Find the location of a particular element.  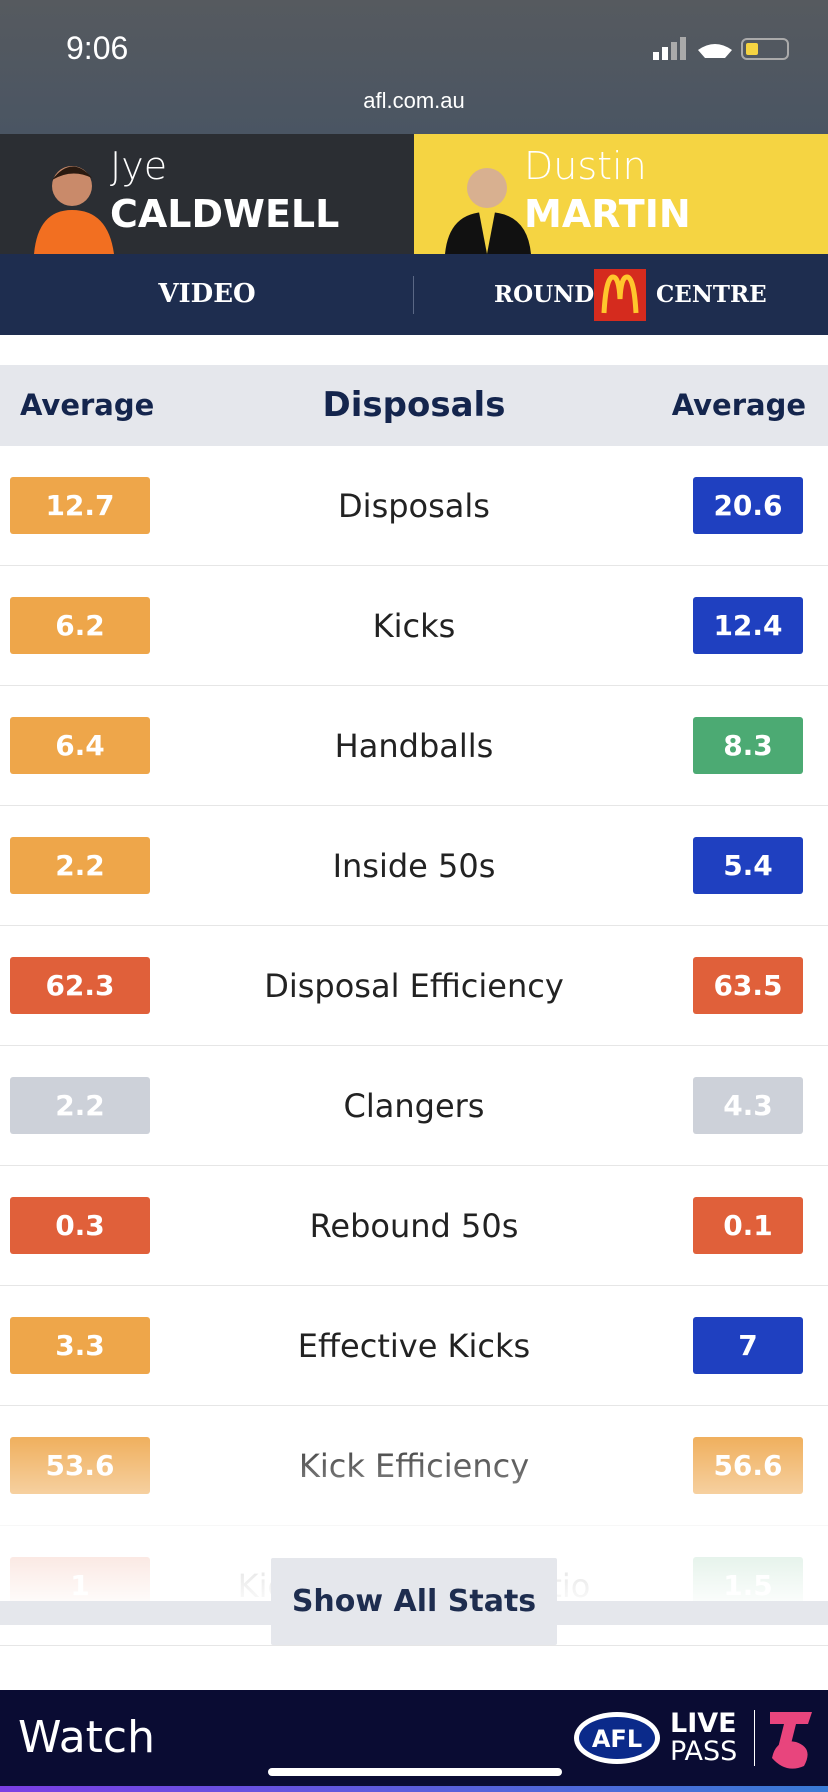

show-all-button: Show All Stats is located at coordinates (414, 1601).